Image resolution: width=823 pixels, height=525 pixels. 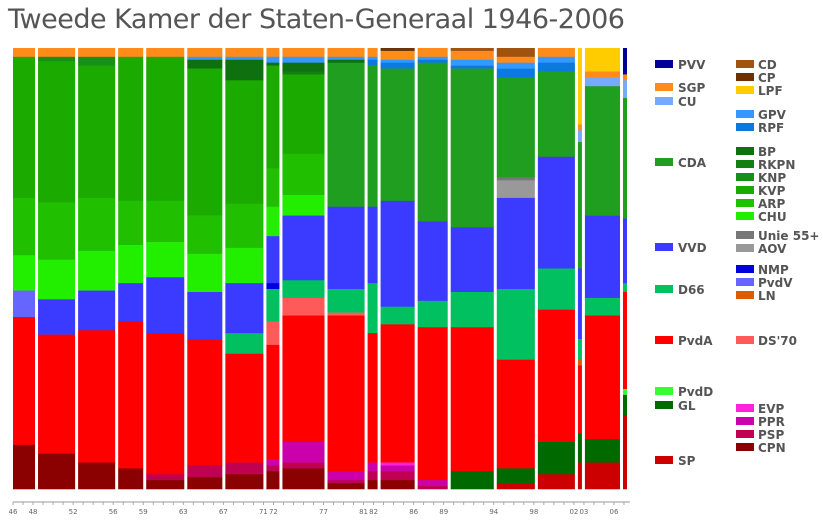 What do you see at coordinates (273, 480) in the screenshot?
I see `bar-segment-71-CPN` at bounding box center [273, 480].